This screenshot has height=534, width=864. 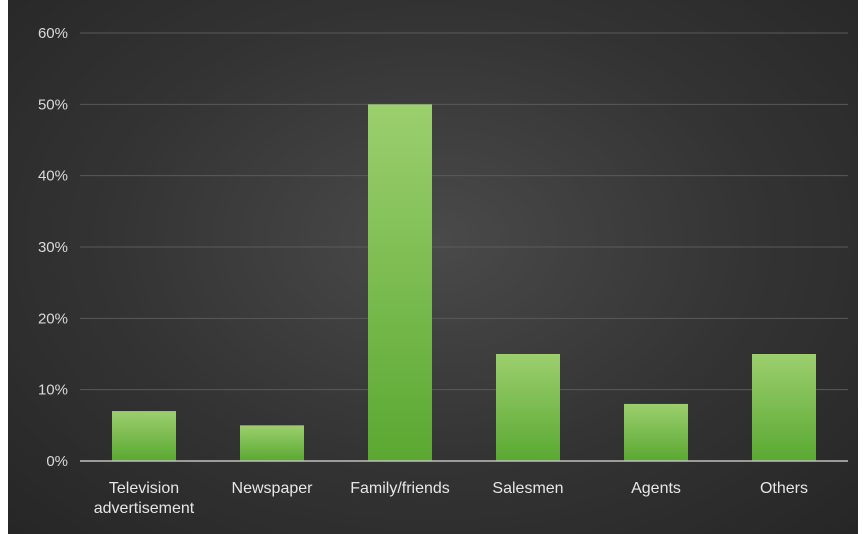 What do you see at coordinates (400, 488) in the screenshot?
I see `x-category-label: Family/friends` at bounding box center [400, 488].